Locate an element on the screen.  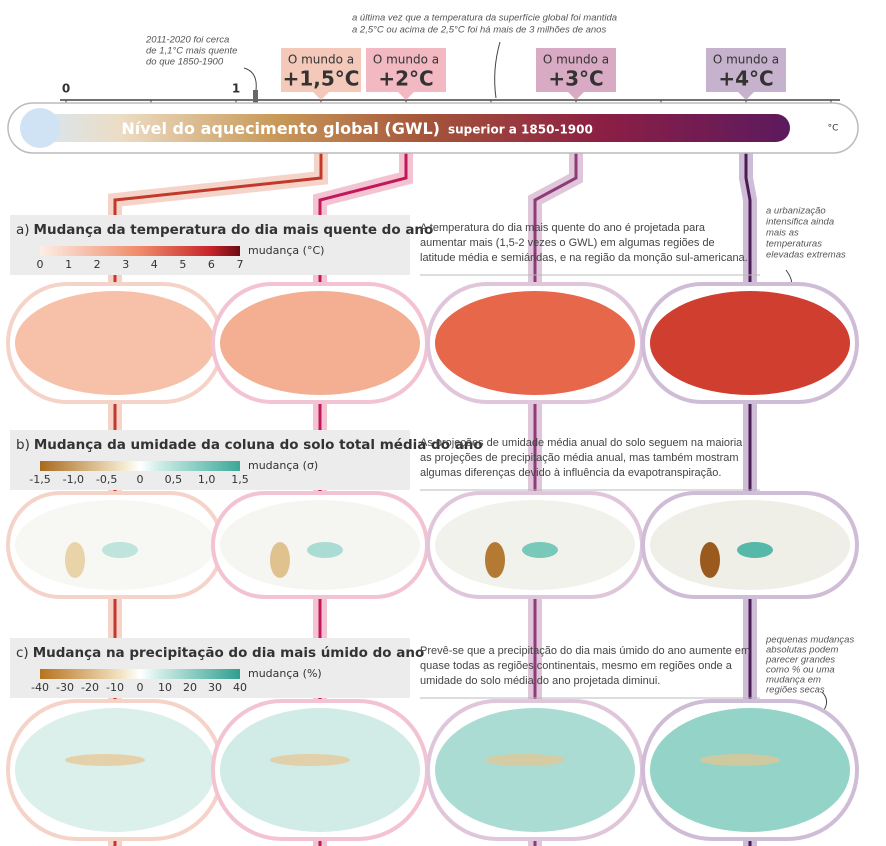
colorbar-label: -1,5 is located at coordinates (39, 479).